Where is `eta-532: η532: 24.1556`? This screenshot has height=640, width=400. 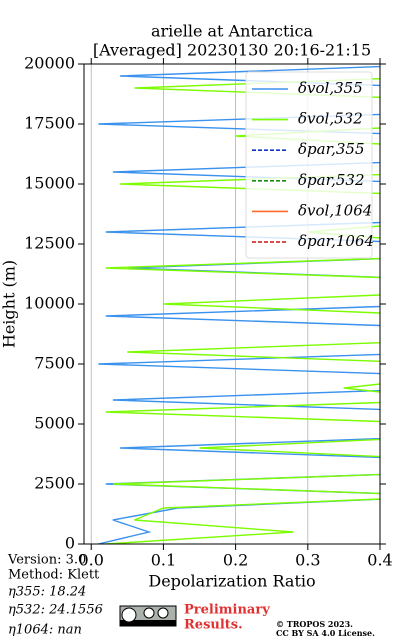 eta-532: η532: 24.1556 is located at coordinates (55, 610).